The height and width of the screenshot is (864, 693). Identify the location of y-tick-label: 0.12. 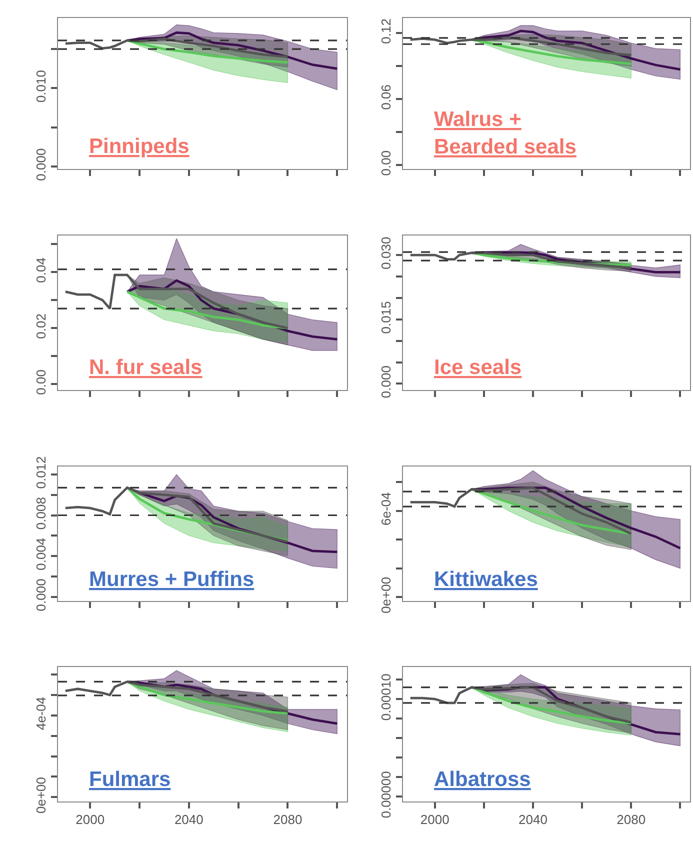
(386, 31).